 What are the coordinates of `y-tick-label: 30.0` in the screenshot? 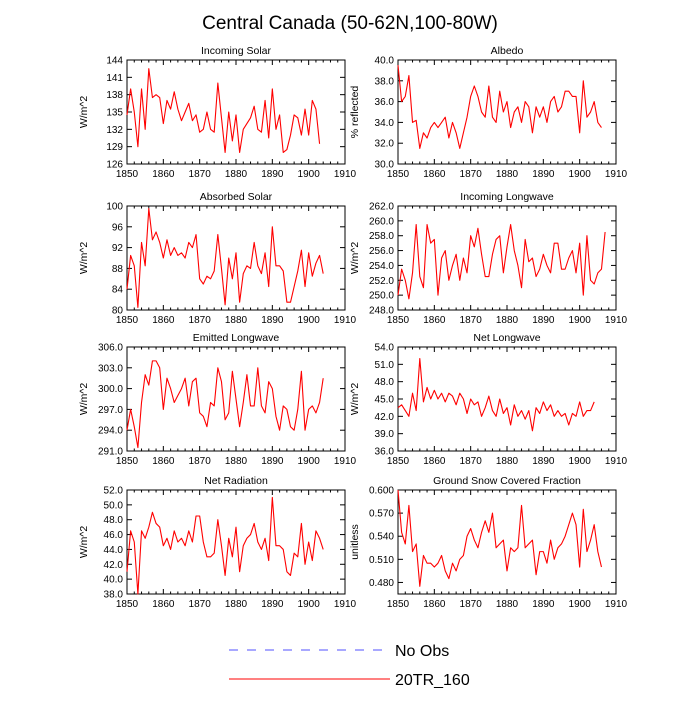 It's located at (385, 165).